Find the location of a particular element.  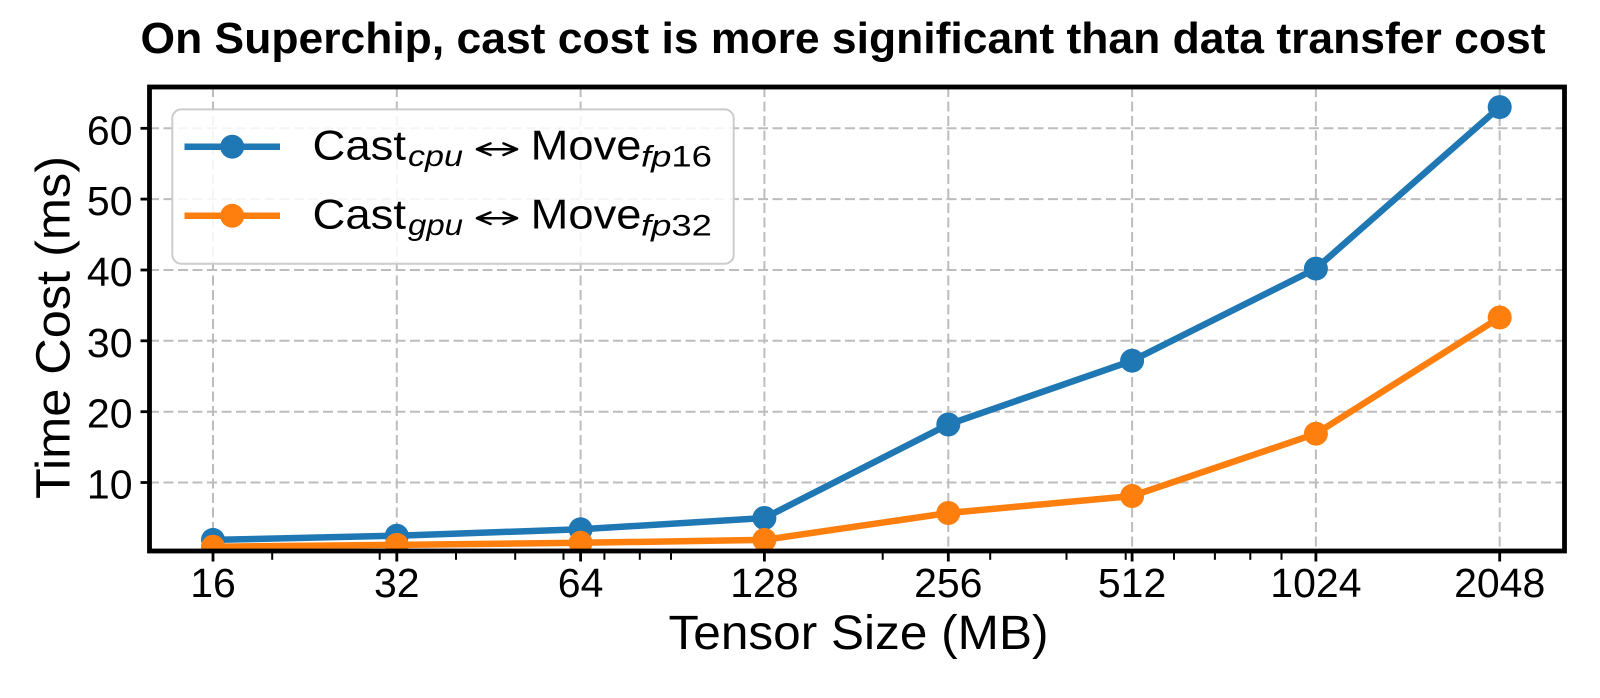

svg-text: 10 is located at coordinates (110, 485).